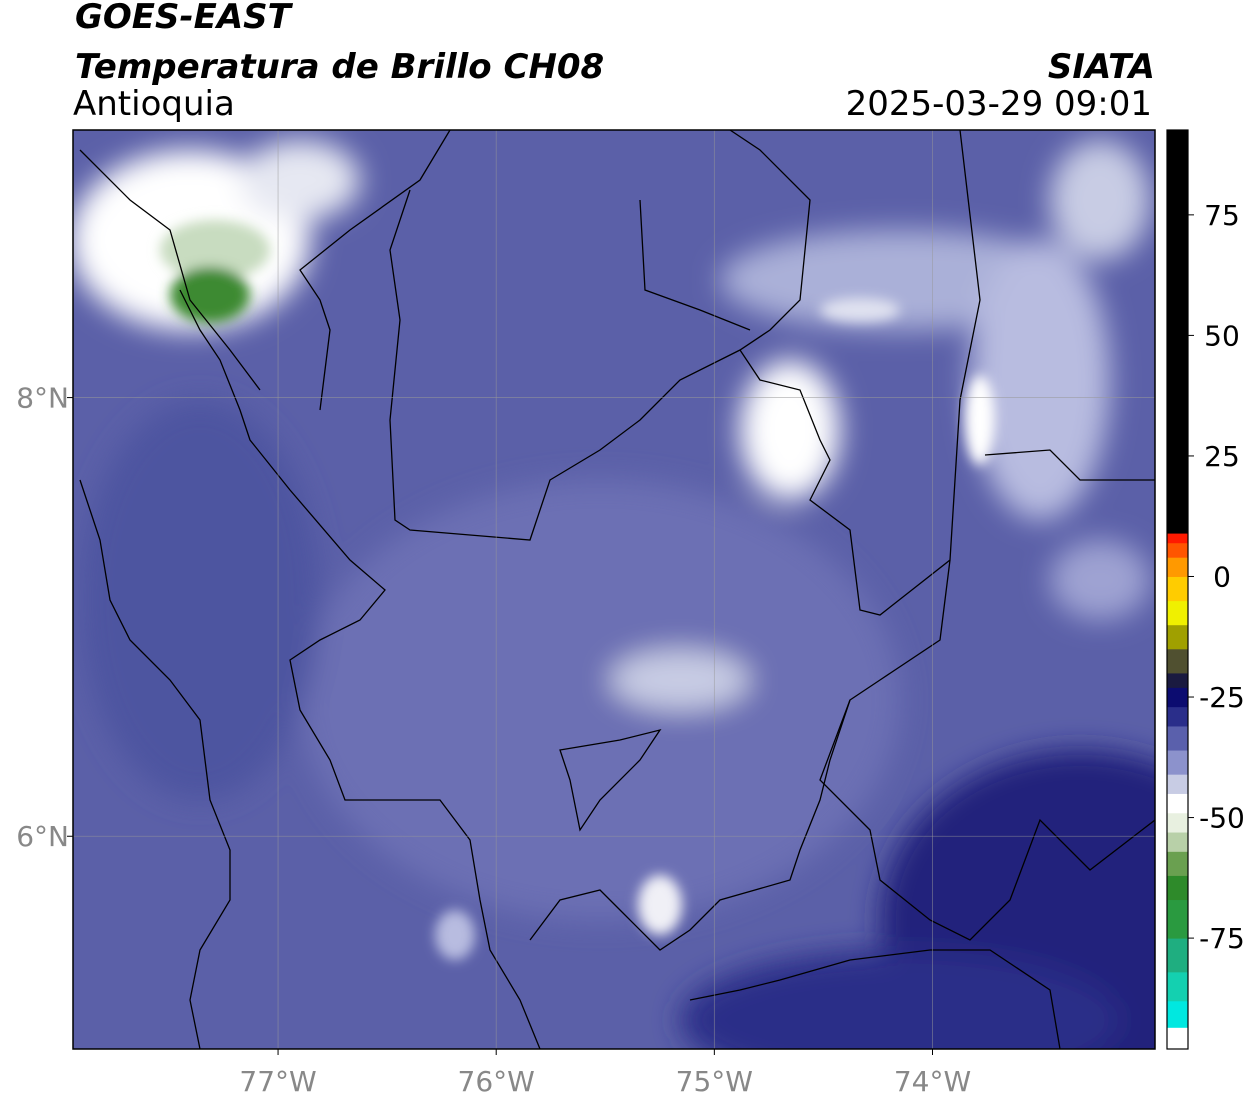  Describe the element at coordinates (277, 1081) in the screenshot. I see `x-tick-label: 77°W` at that location.